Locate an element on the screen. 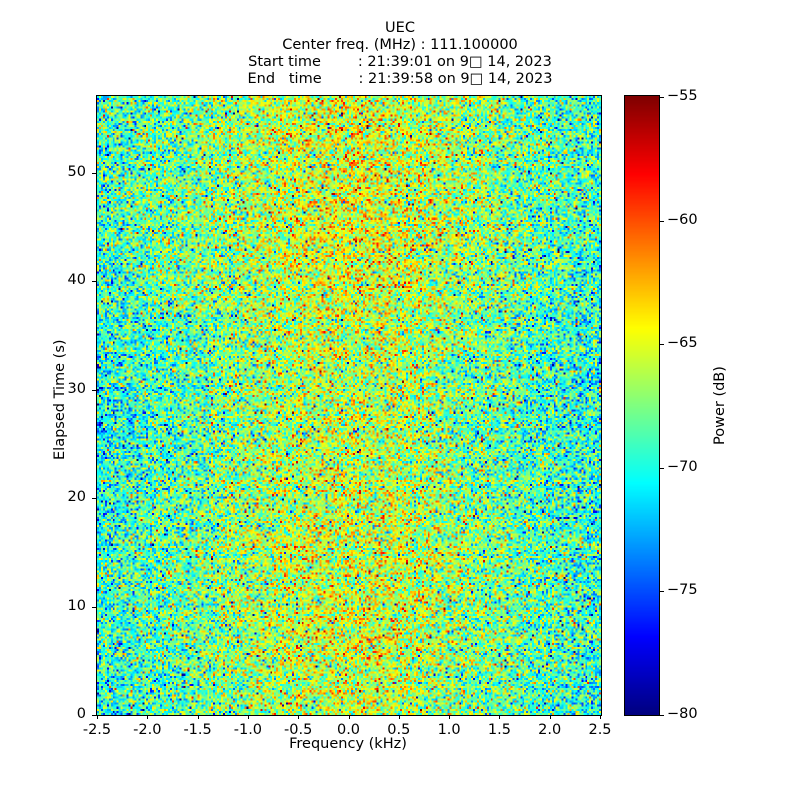  y-tick-label: 20 is located at coordinates (76, 497).